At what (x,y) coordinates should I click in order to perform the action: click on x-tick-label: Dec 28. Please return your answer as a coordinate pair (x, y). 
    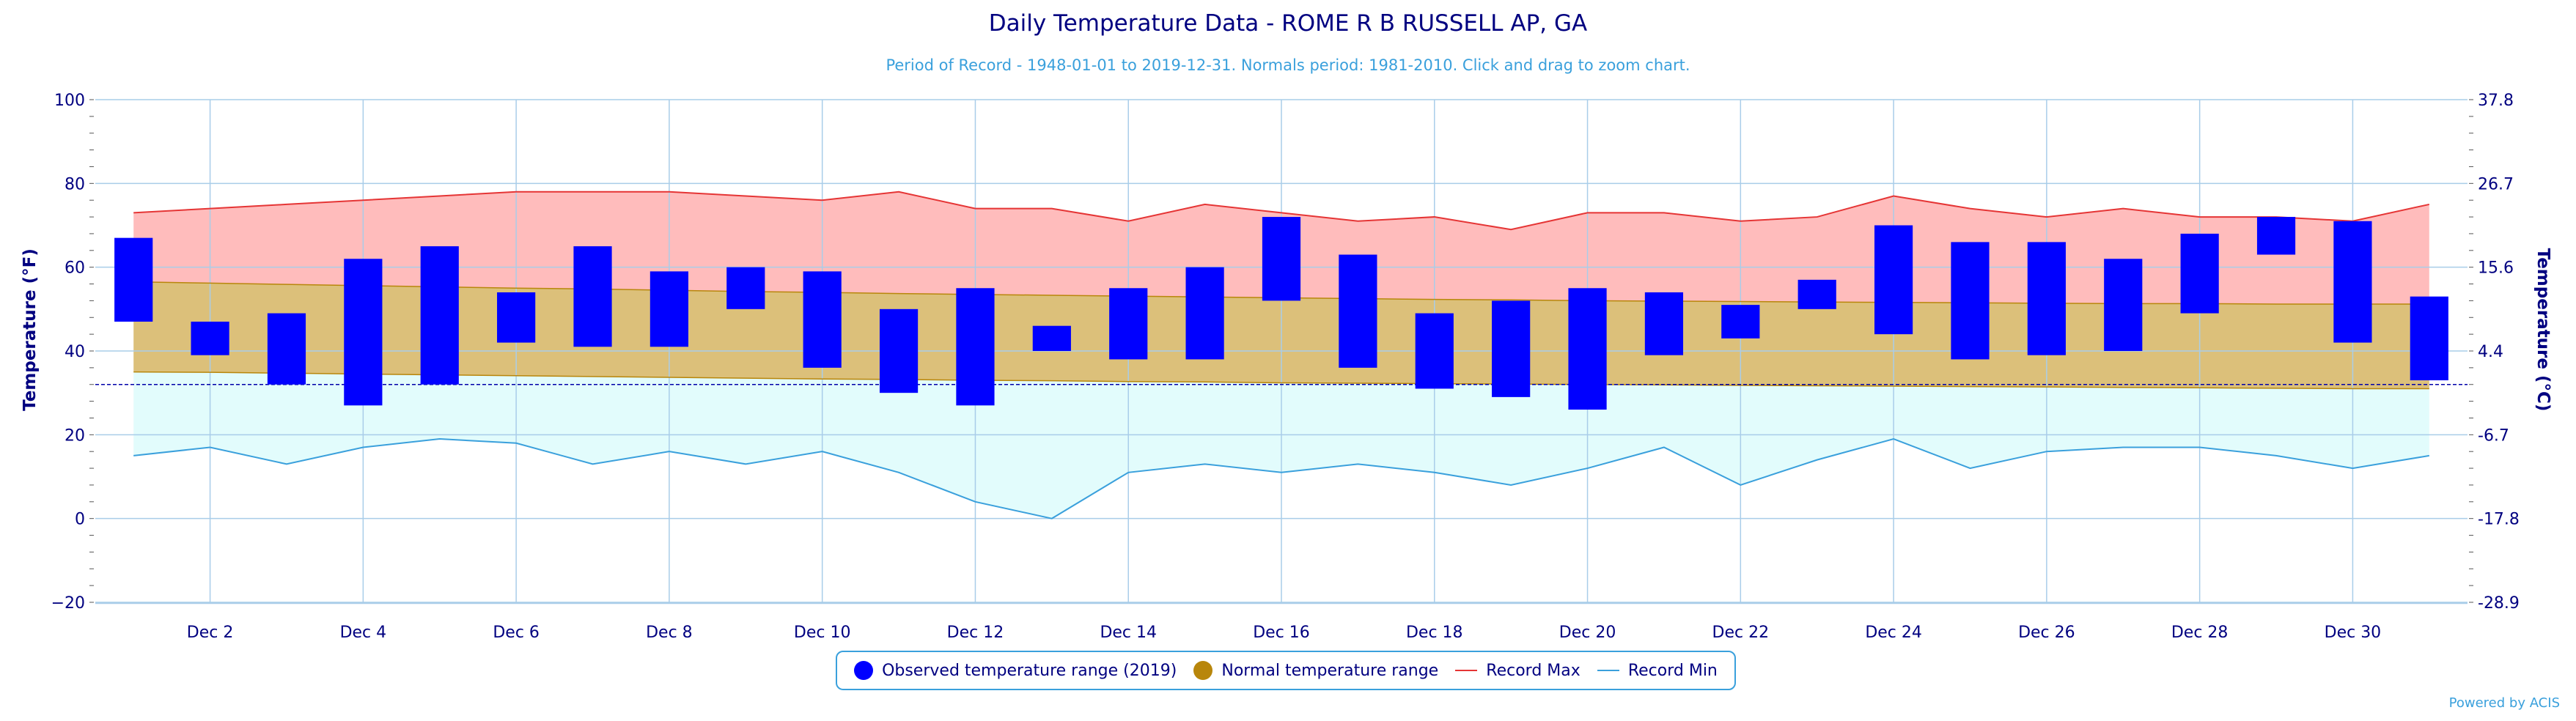
    Looking at the image, I should click on (2200, 633).